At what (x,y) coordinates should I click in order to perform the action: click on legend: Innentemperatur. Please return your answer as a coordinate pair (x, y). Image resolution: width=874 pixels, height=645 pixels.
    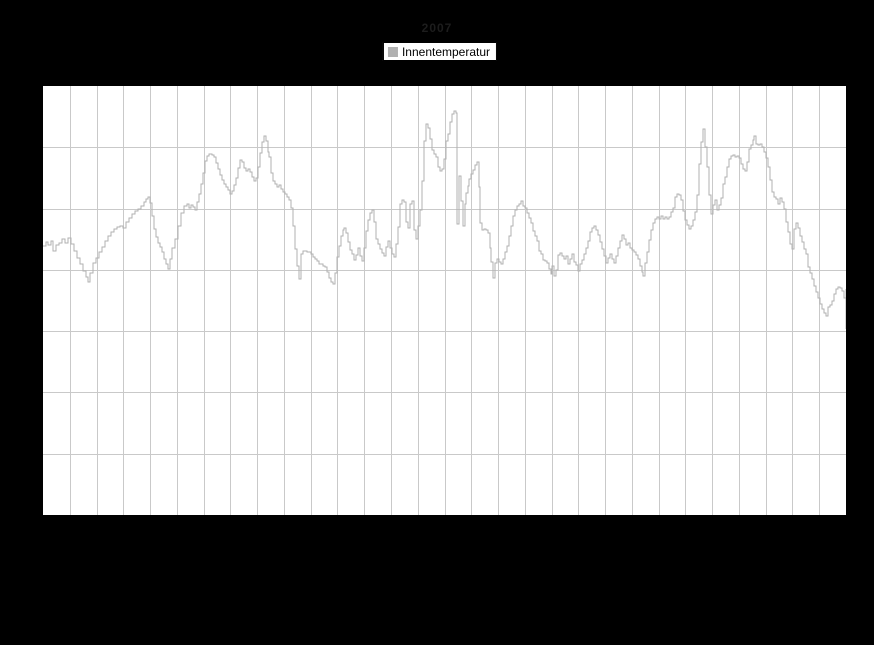
    Looking at the image, I should click on (440, 51).